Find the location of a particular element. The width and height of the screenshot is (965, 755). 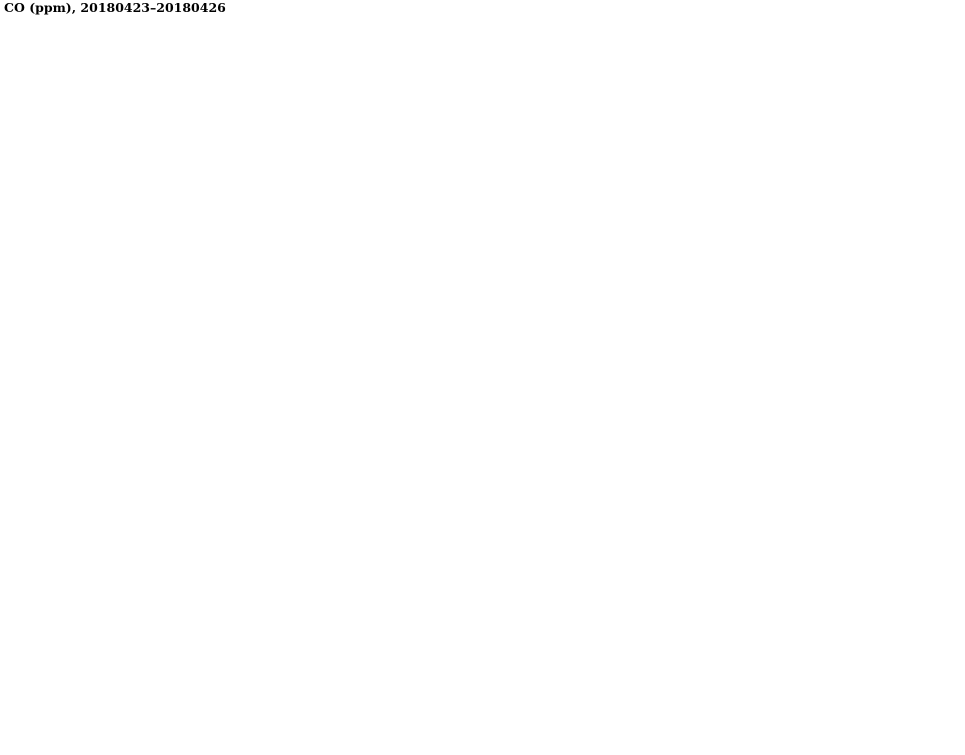

page-title: CO (ppm), 20180423–20180426 is located at coordinates (115, 7).